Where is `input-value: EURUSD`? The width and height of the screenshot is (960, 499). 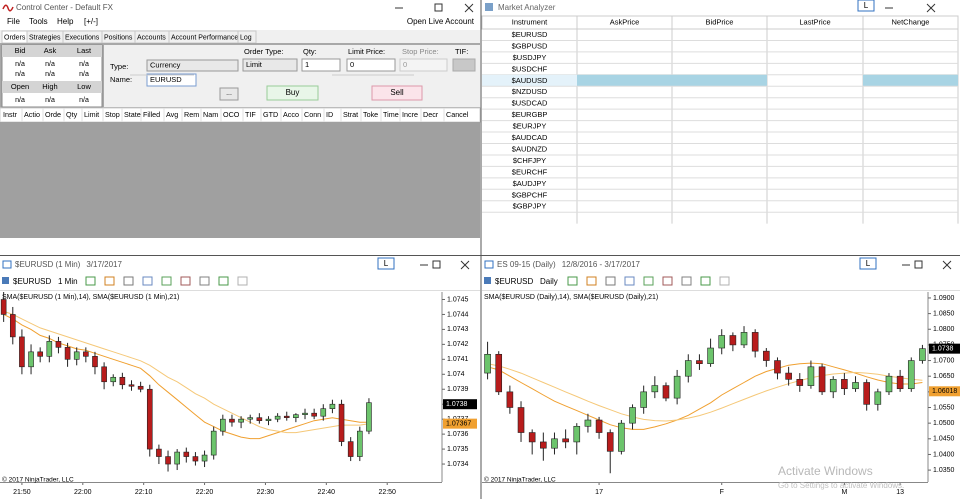 input-value: EURUSD is located at coordinates (166, 79).